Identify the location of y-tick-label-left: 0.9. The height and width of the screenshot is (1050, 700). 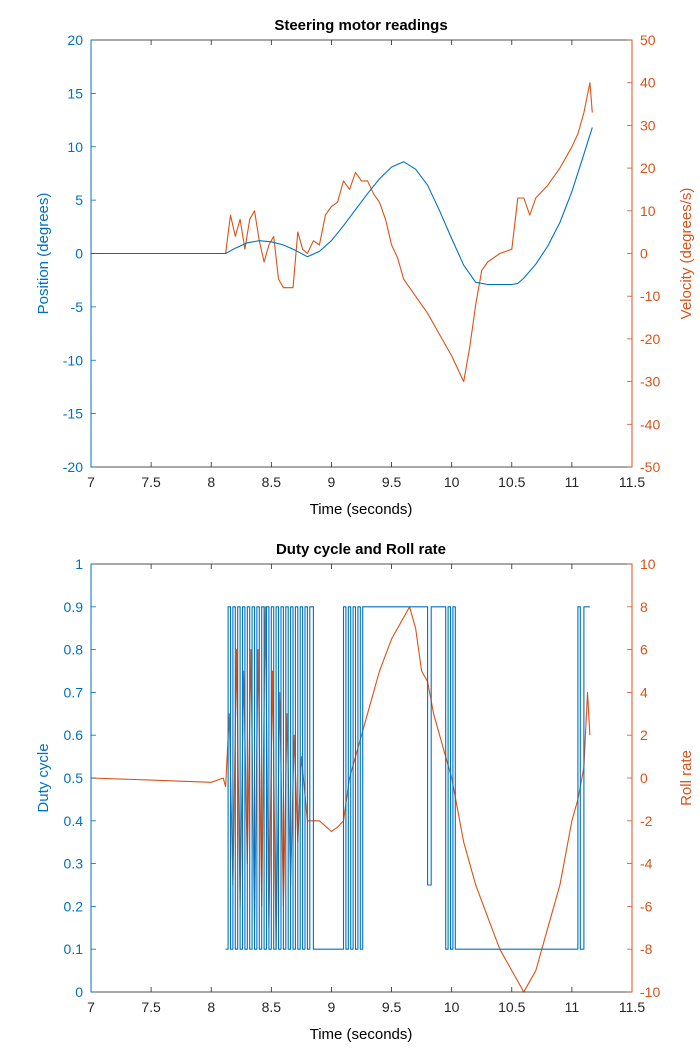
(74, 607).